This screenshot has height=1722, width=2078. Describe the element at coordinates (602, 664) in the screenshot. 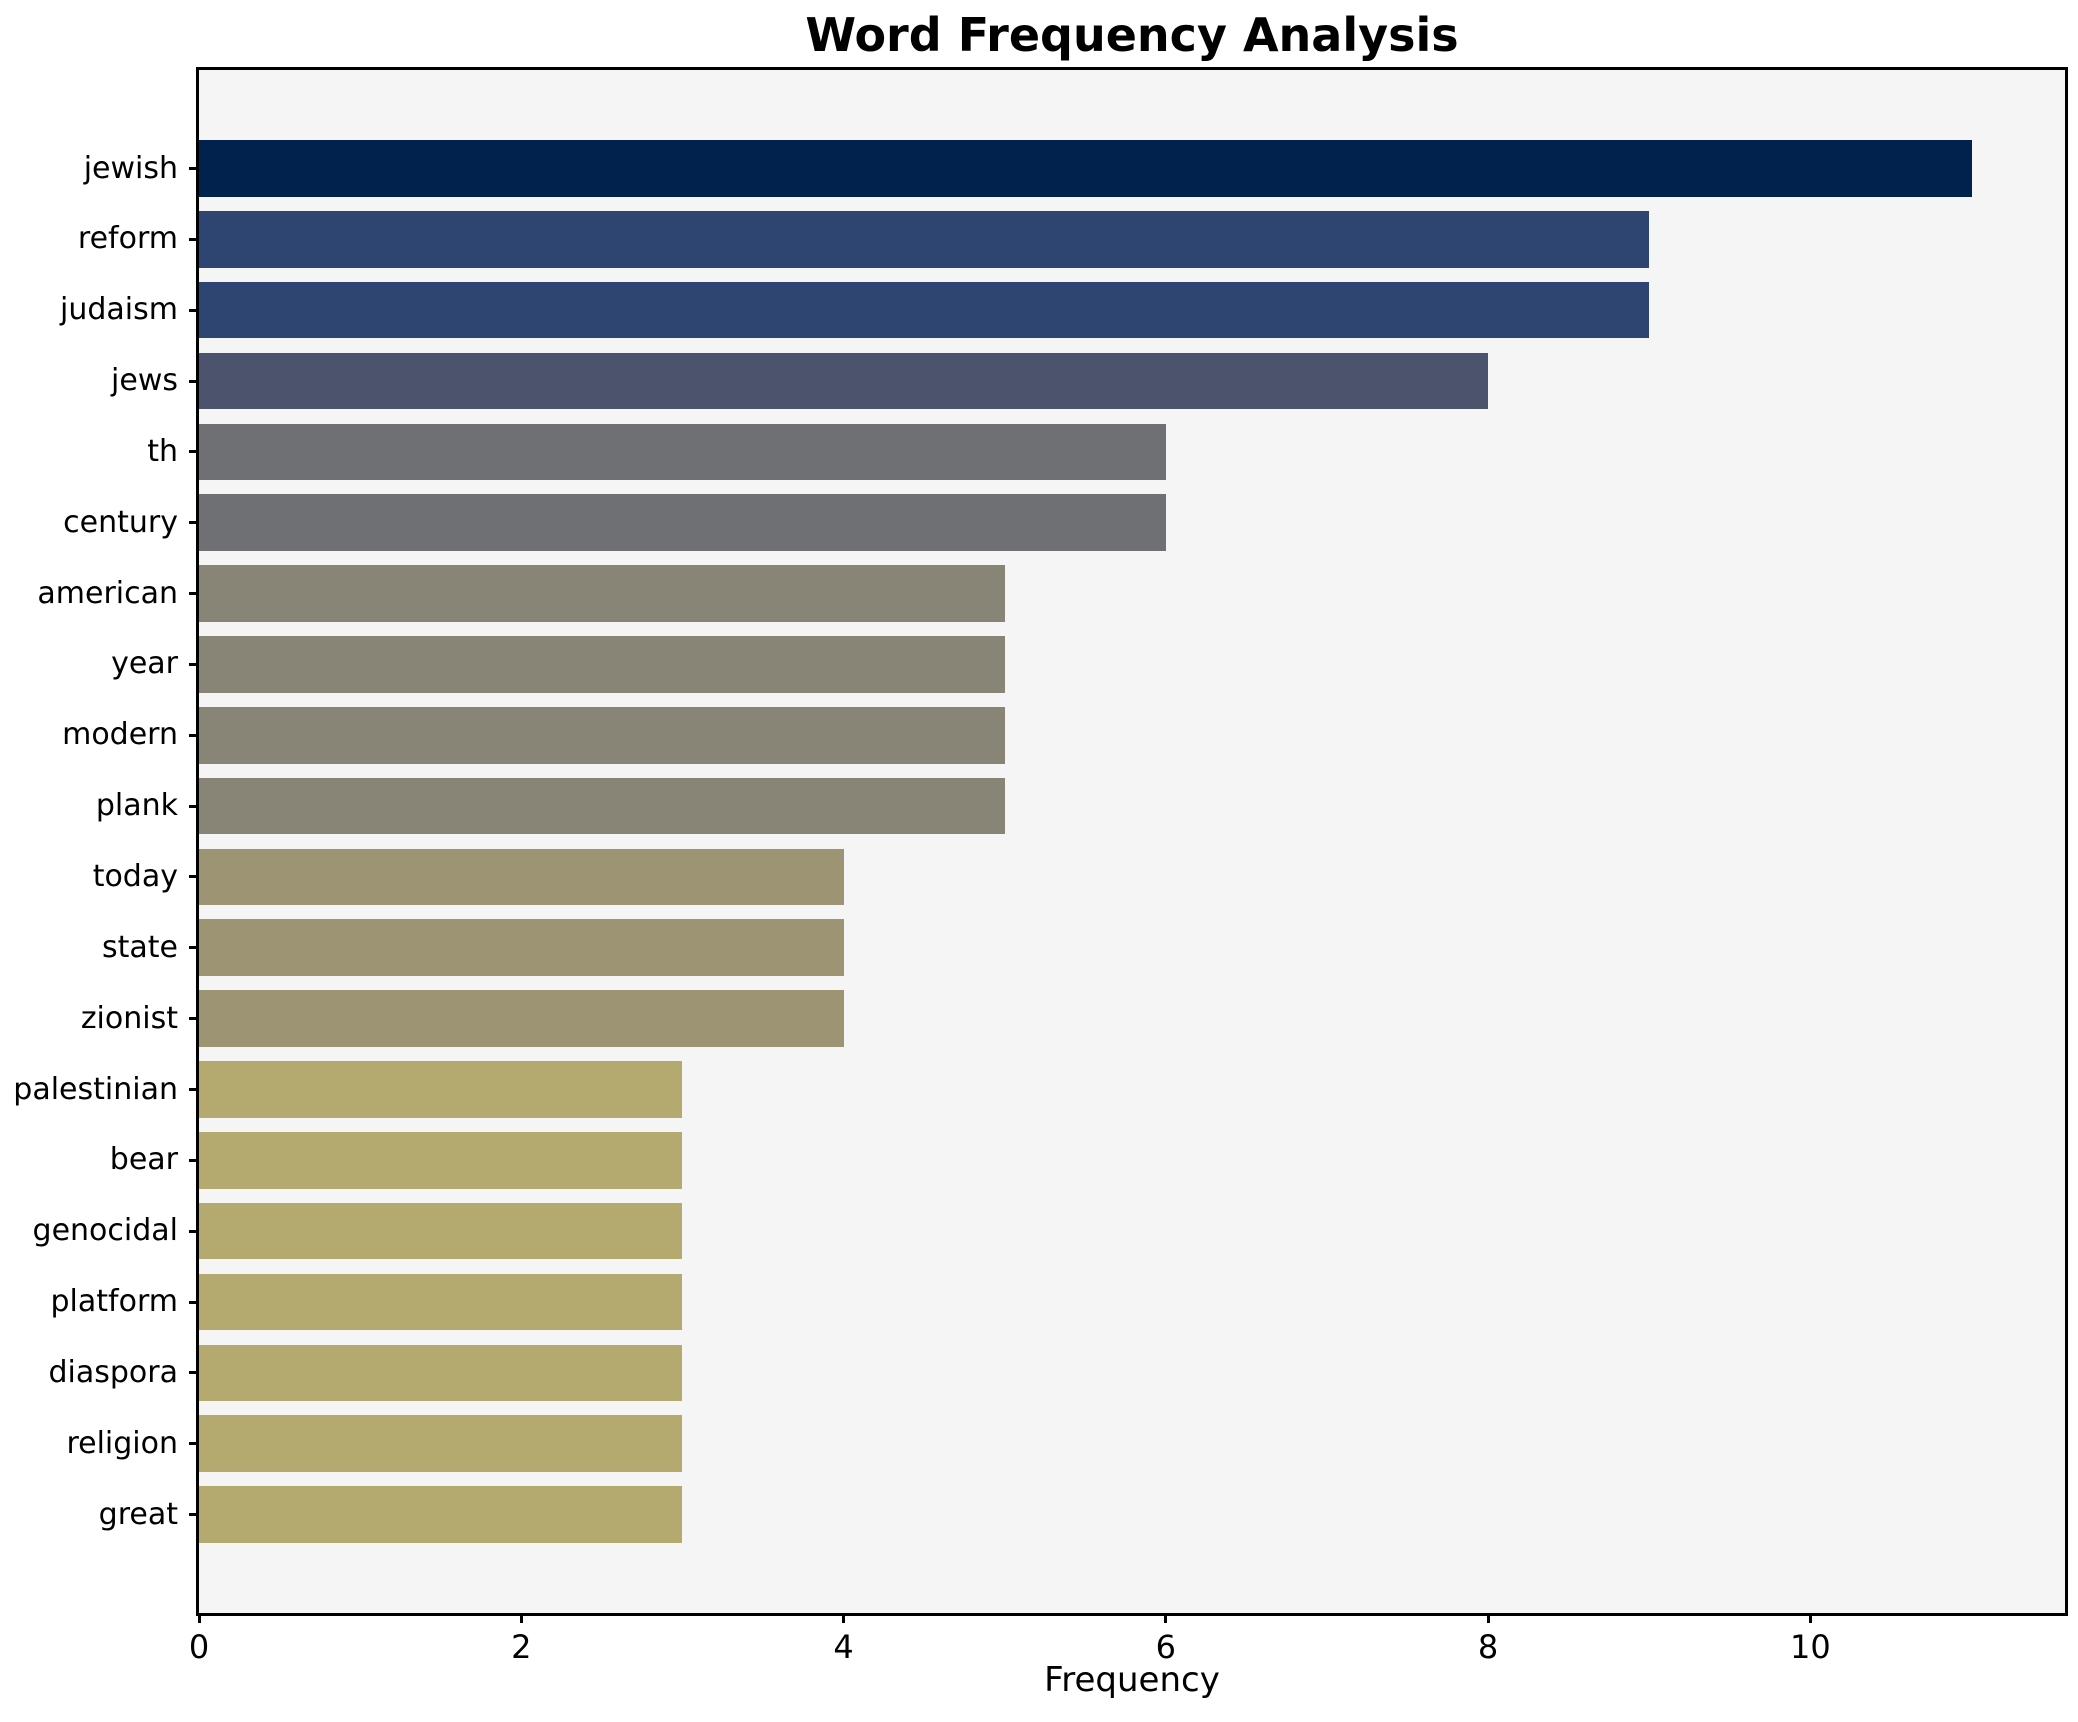

I see `bar-year` at that location.